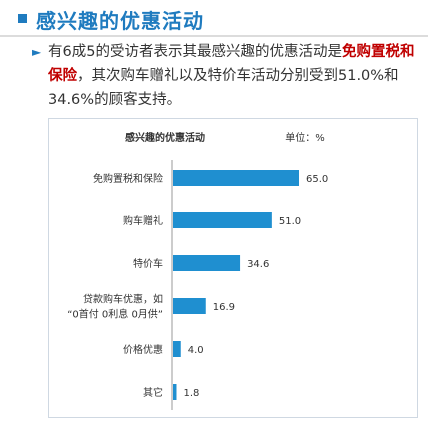  What do you see at coordinates (214, 19) in the screenshot?
I see `header: 感兴趣的优惠活动` at bounding box center [214, 19].